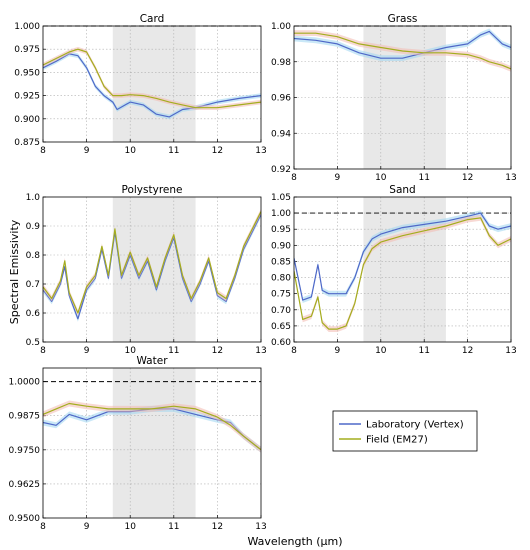 Image resolution: width=530 pixels, height=550 pixels. What do you see at coordinates (25, 417) in the screenshot?
I see `y-tick-label: 0.9875` at bounding box center [25, 417].